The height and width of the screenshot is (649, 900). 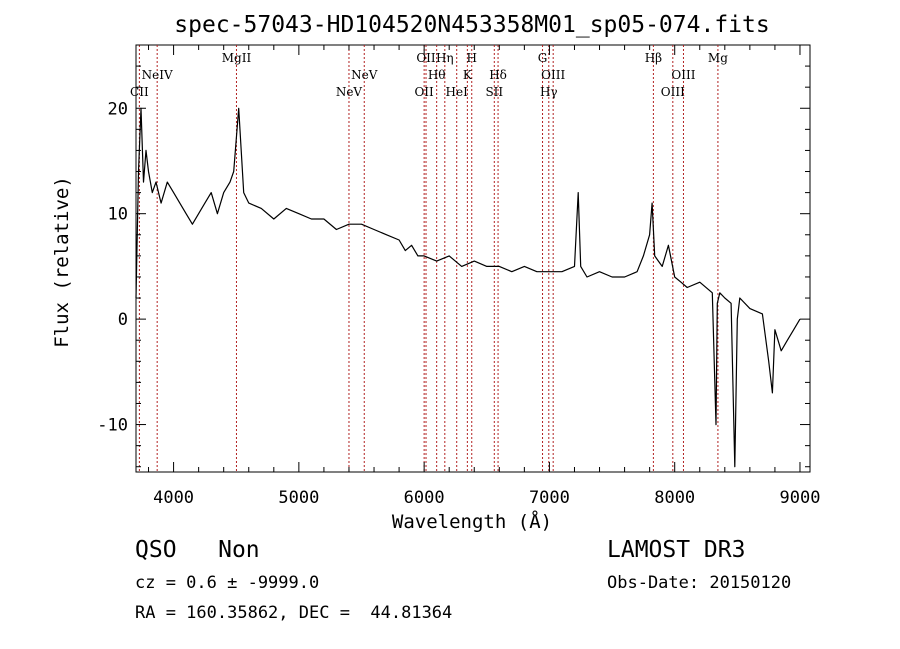 What do you see at coordinates (118, 109) in the screenshot?
I see `y-tick-label: 20` at bounding box center [118, 109].